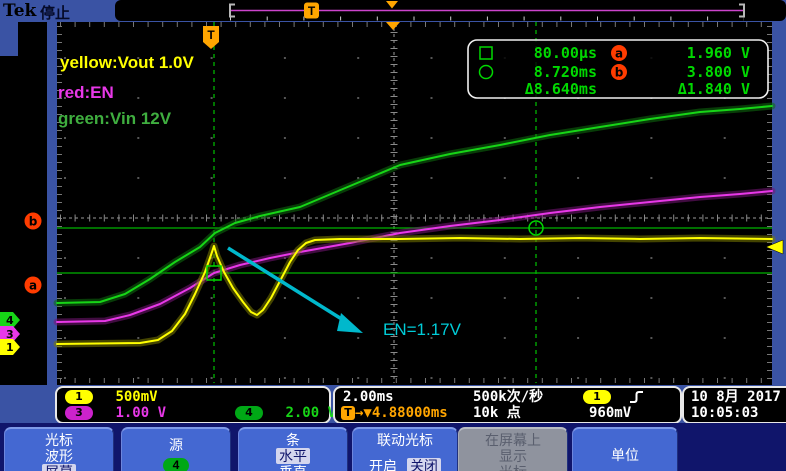  What do you see at coordinates (718, 72) in the screenshot?
I see `cursor-b-volt: 3.800 V` at bounding box center [718, 72].